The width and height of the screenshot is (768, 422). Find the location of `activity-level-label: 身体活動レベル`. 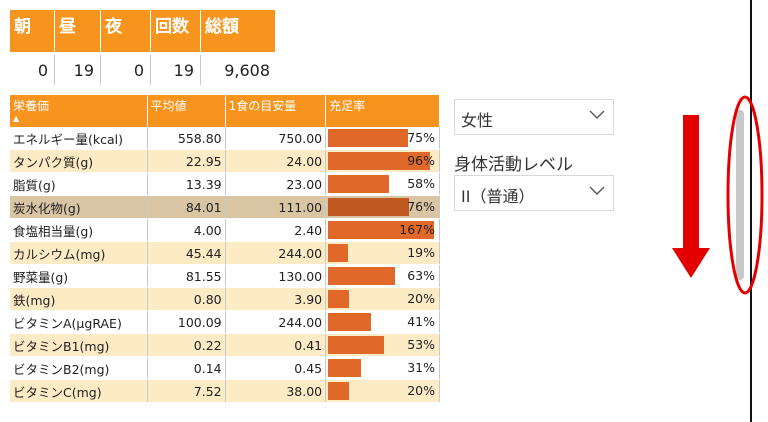

activity-level-label: 身体活動レベル is located at coordinates (513, 165).